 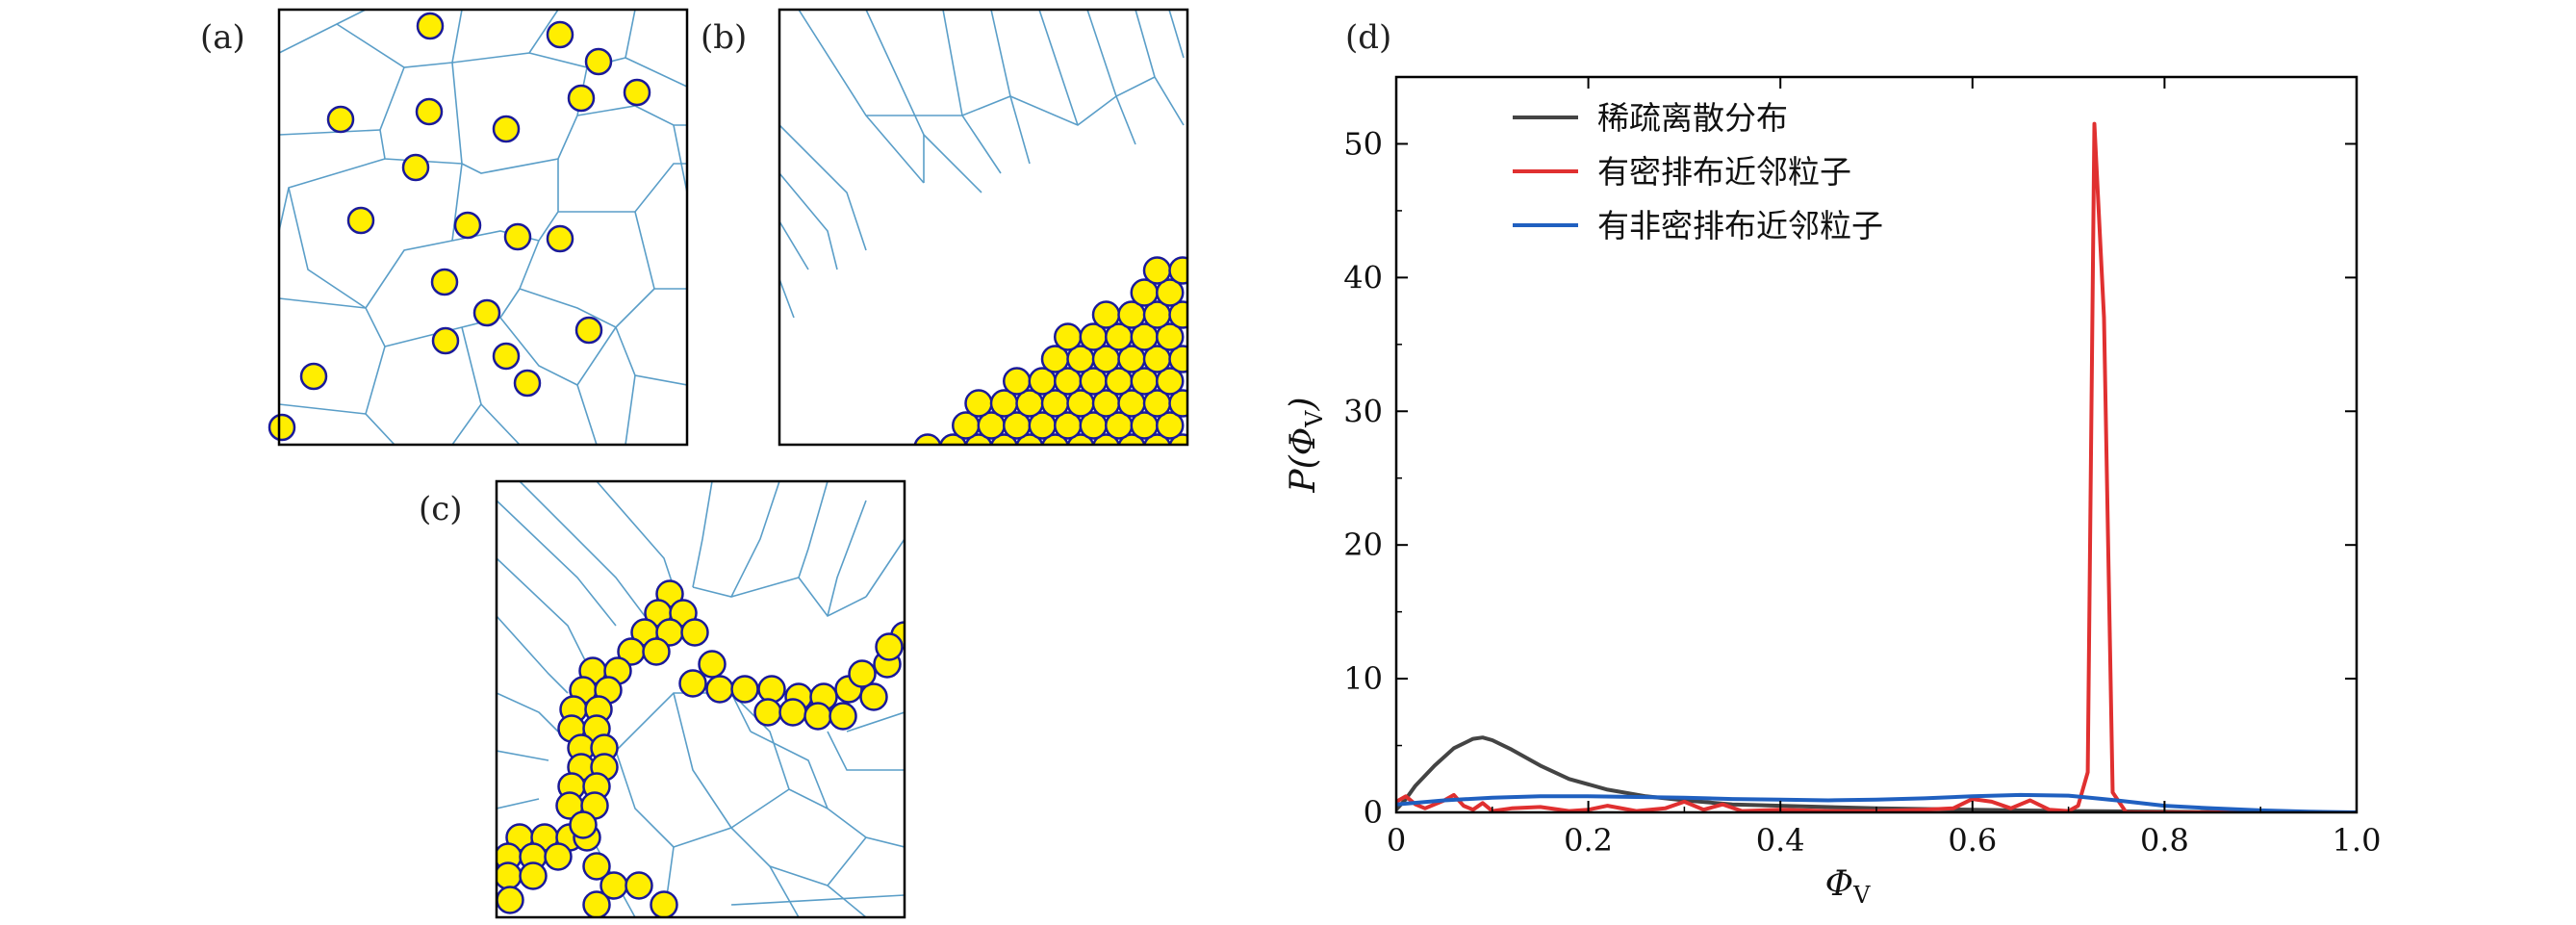 What do you see at coordinates (1839, 884) in the screenshot?
I see `x-axis-symbol: Φ` at bounding box center [1839, 884].